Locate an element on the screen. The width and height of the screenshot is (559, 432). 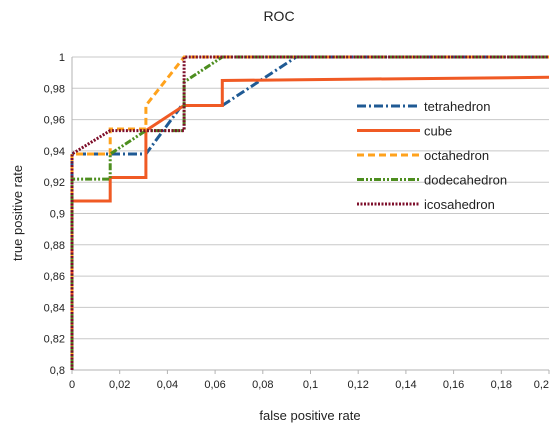
y-tick-label: 0,86 is located at coordinates (54, 277).